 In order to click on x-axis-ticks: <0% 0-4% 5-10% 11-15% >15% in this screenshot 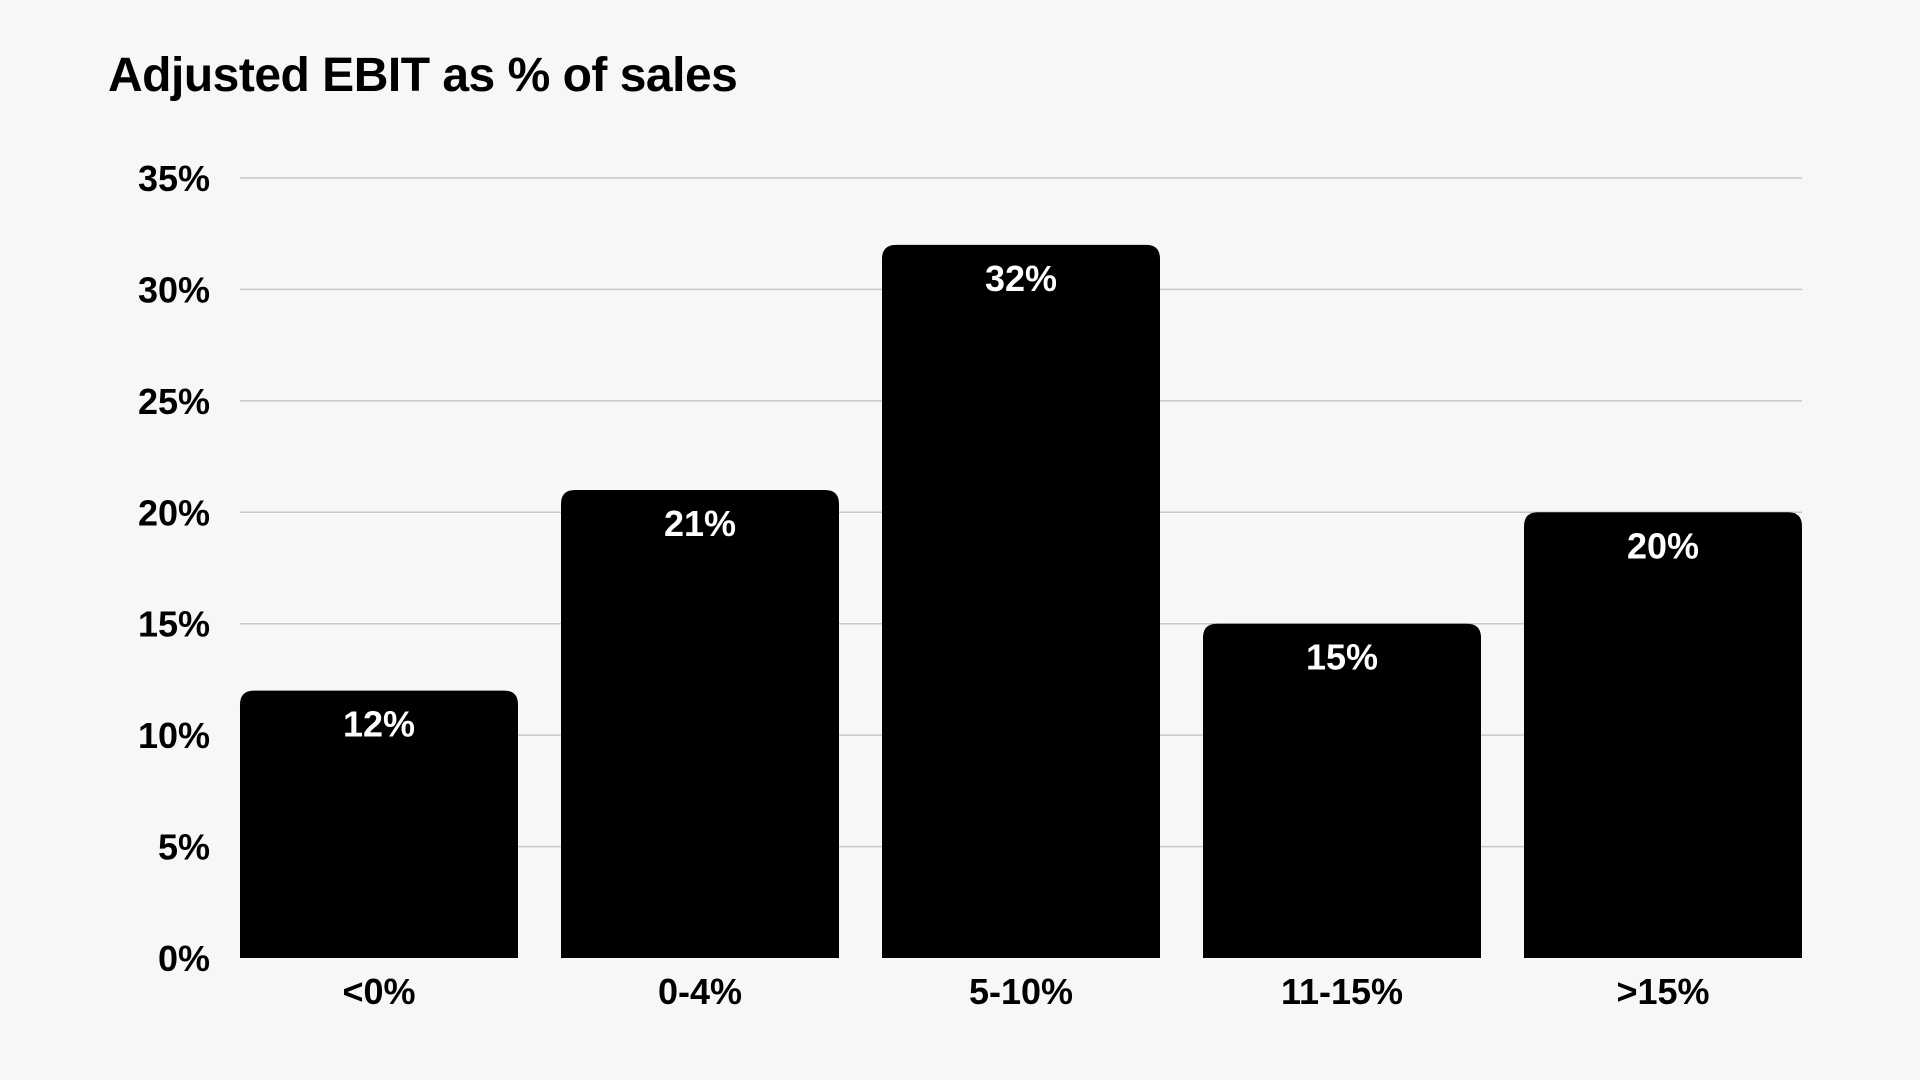, I will do `click(1025, 991)`.